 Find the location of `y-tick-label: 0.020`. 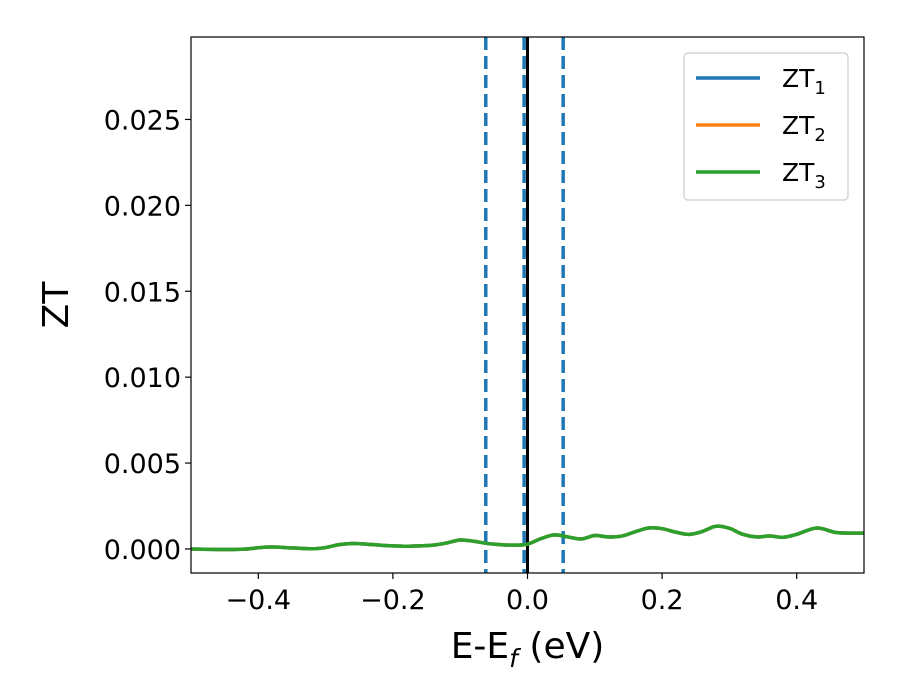

y-tick-label: 0.020 is located at coordinates (142, 206).